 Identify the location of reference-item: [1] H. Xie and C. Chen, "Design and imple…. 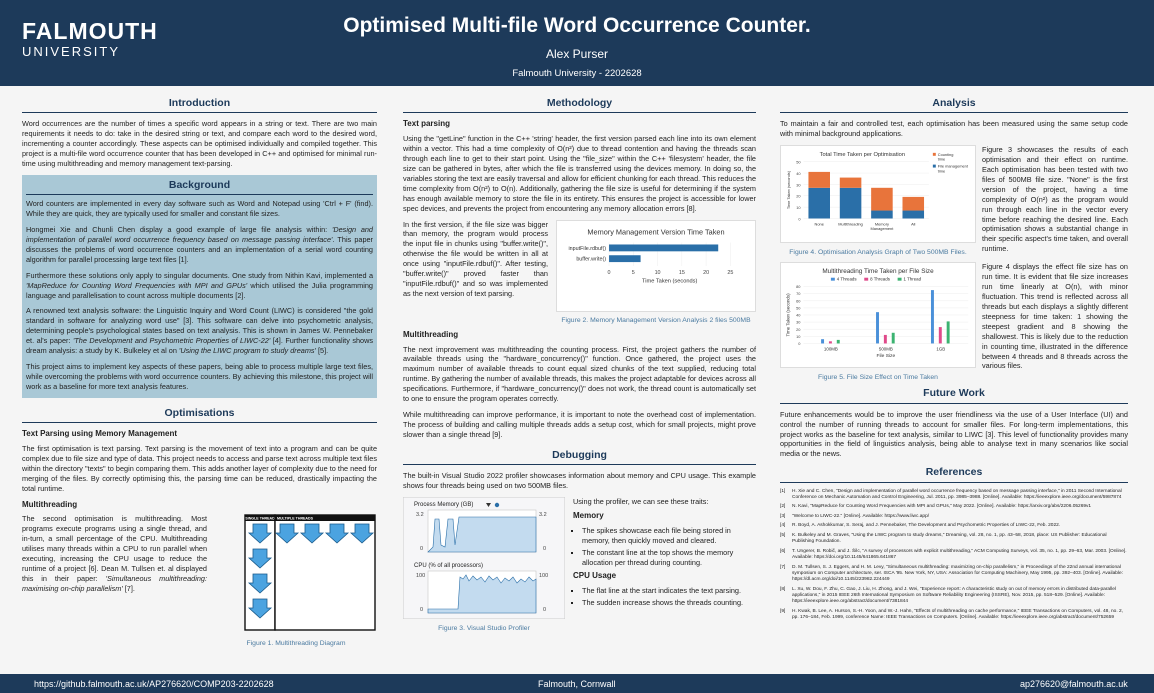
(954, 495).